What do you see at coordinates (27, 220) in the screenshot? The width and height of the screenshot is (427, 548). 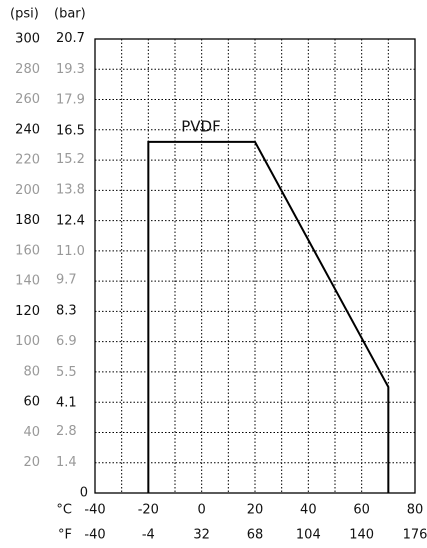 I see `y-tick-label: 180` at bounding box center [27, 220].